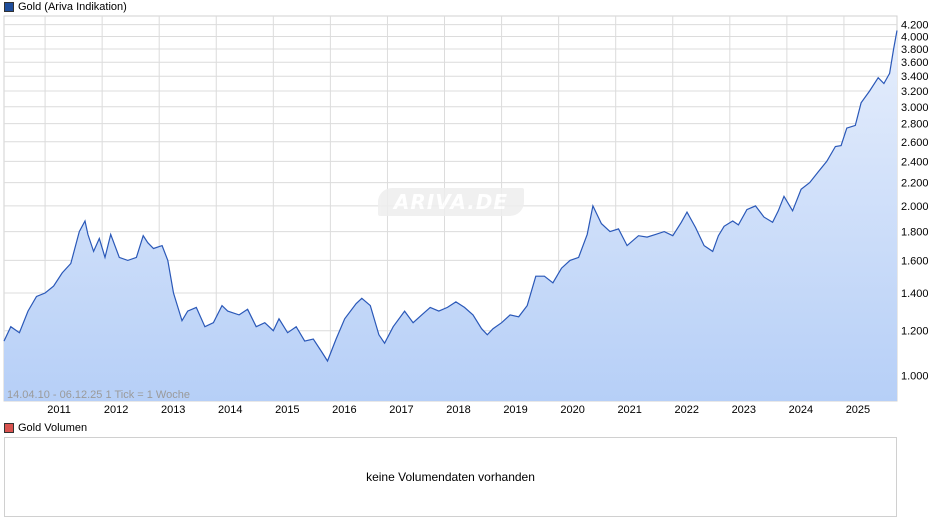  I want to click on price-legend: Gold (Ariva Indikation), so click(65, 7).